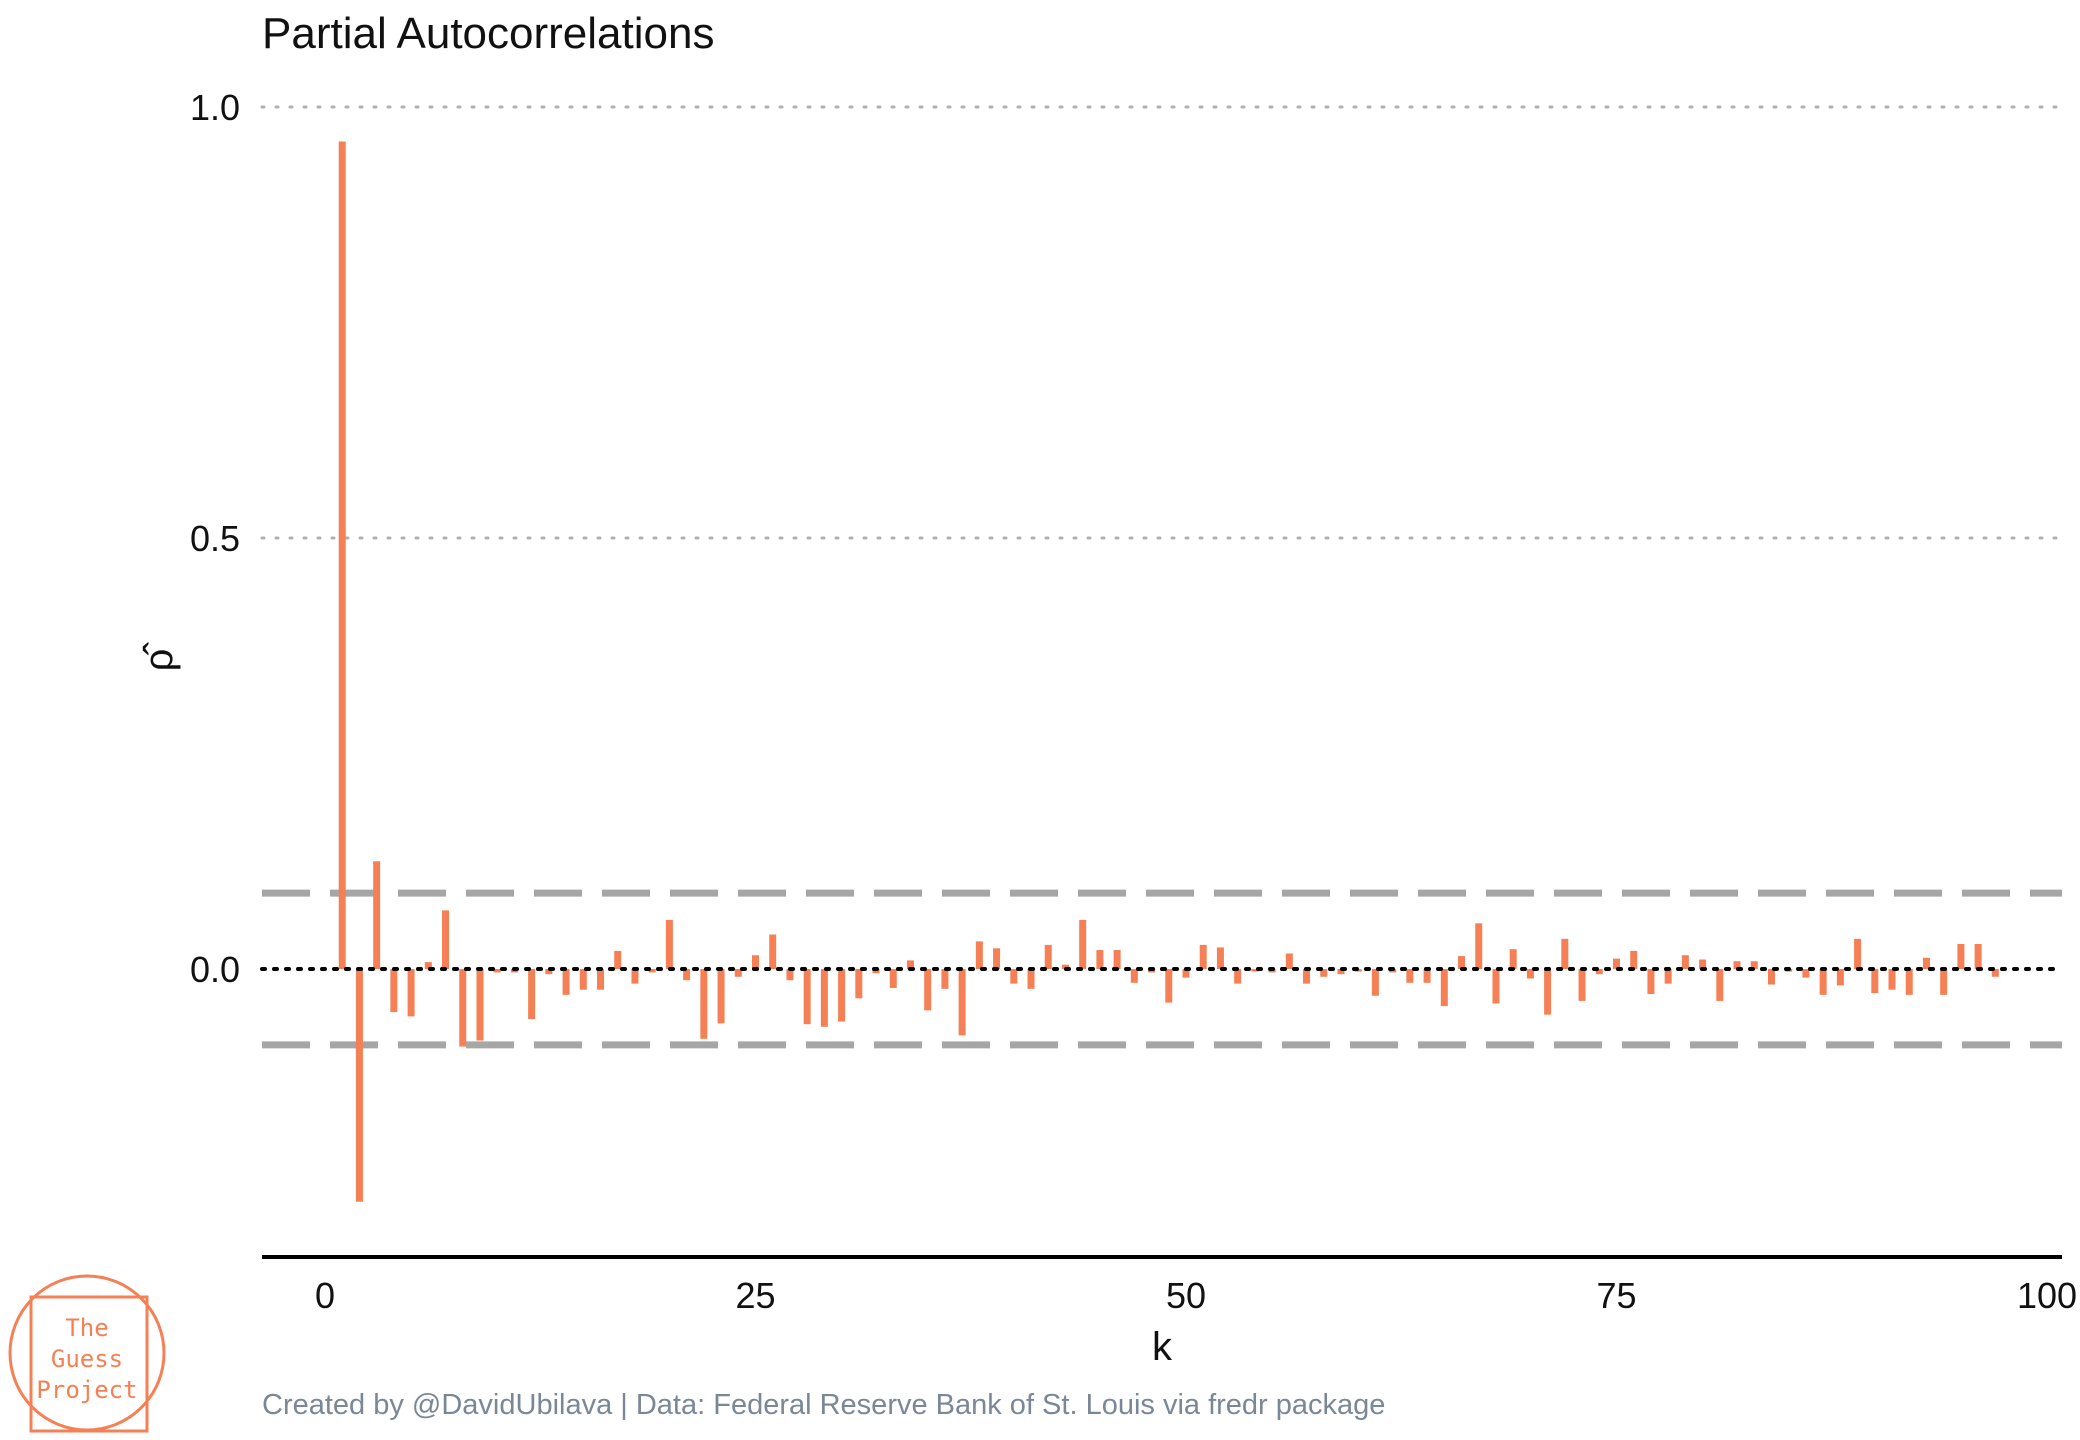  I want to click on y-tick-labels: 0.0 0.5 1.0, so click(215, 538).